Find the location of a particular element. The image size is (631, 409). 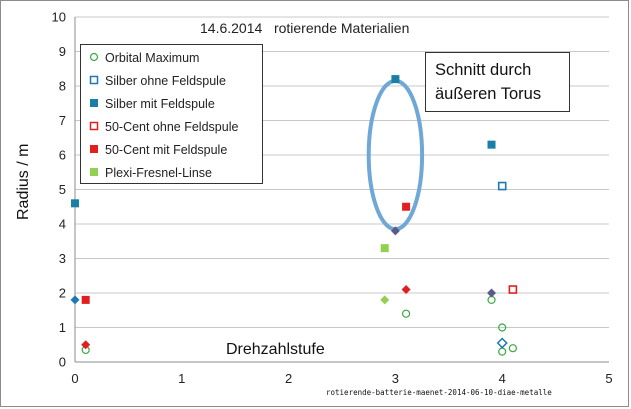

y-tick-label: 8 is located at coordinates (62, 86).